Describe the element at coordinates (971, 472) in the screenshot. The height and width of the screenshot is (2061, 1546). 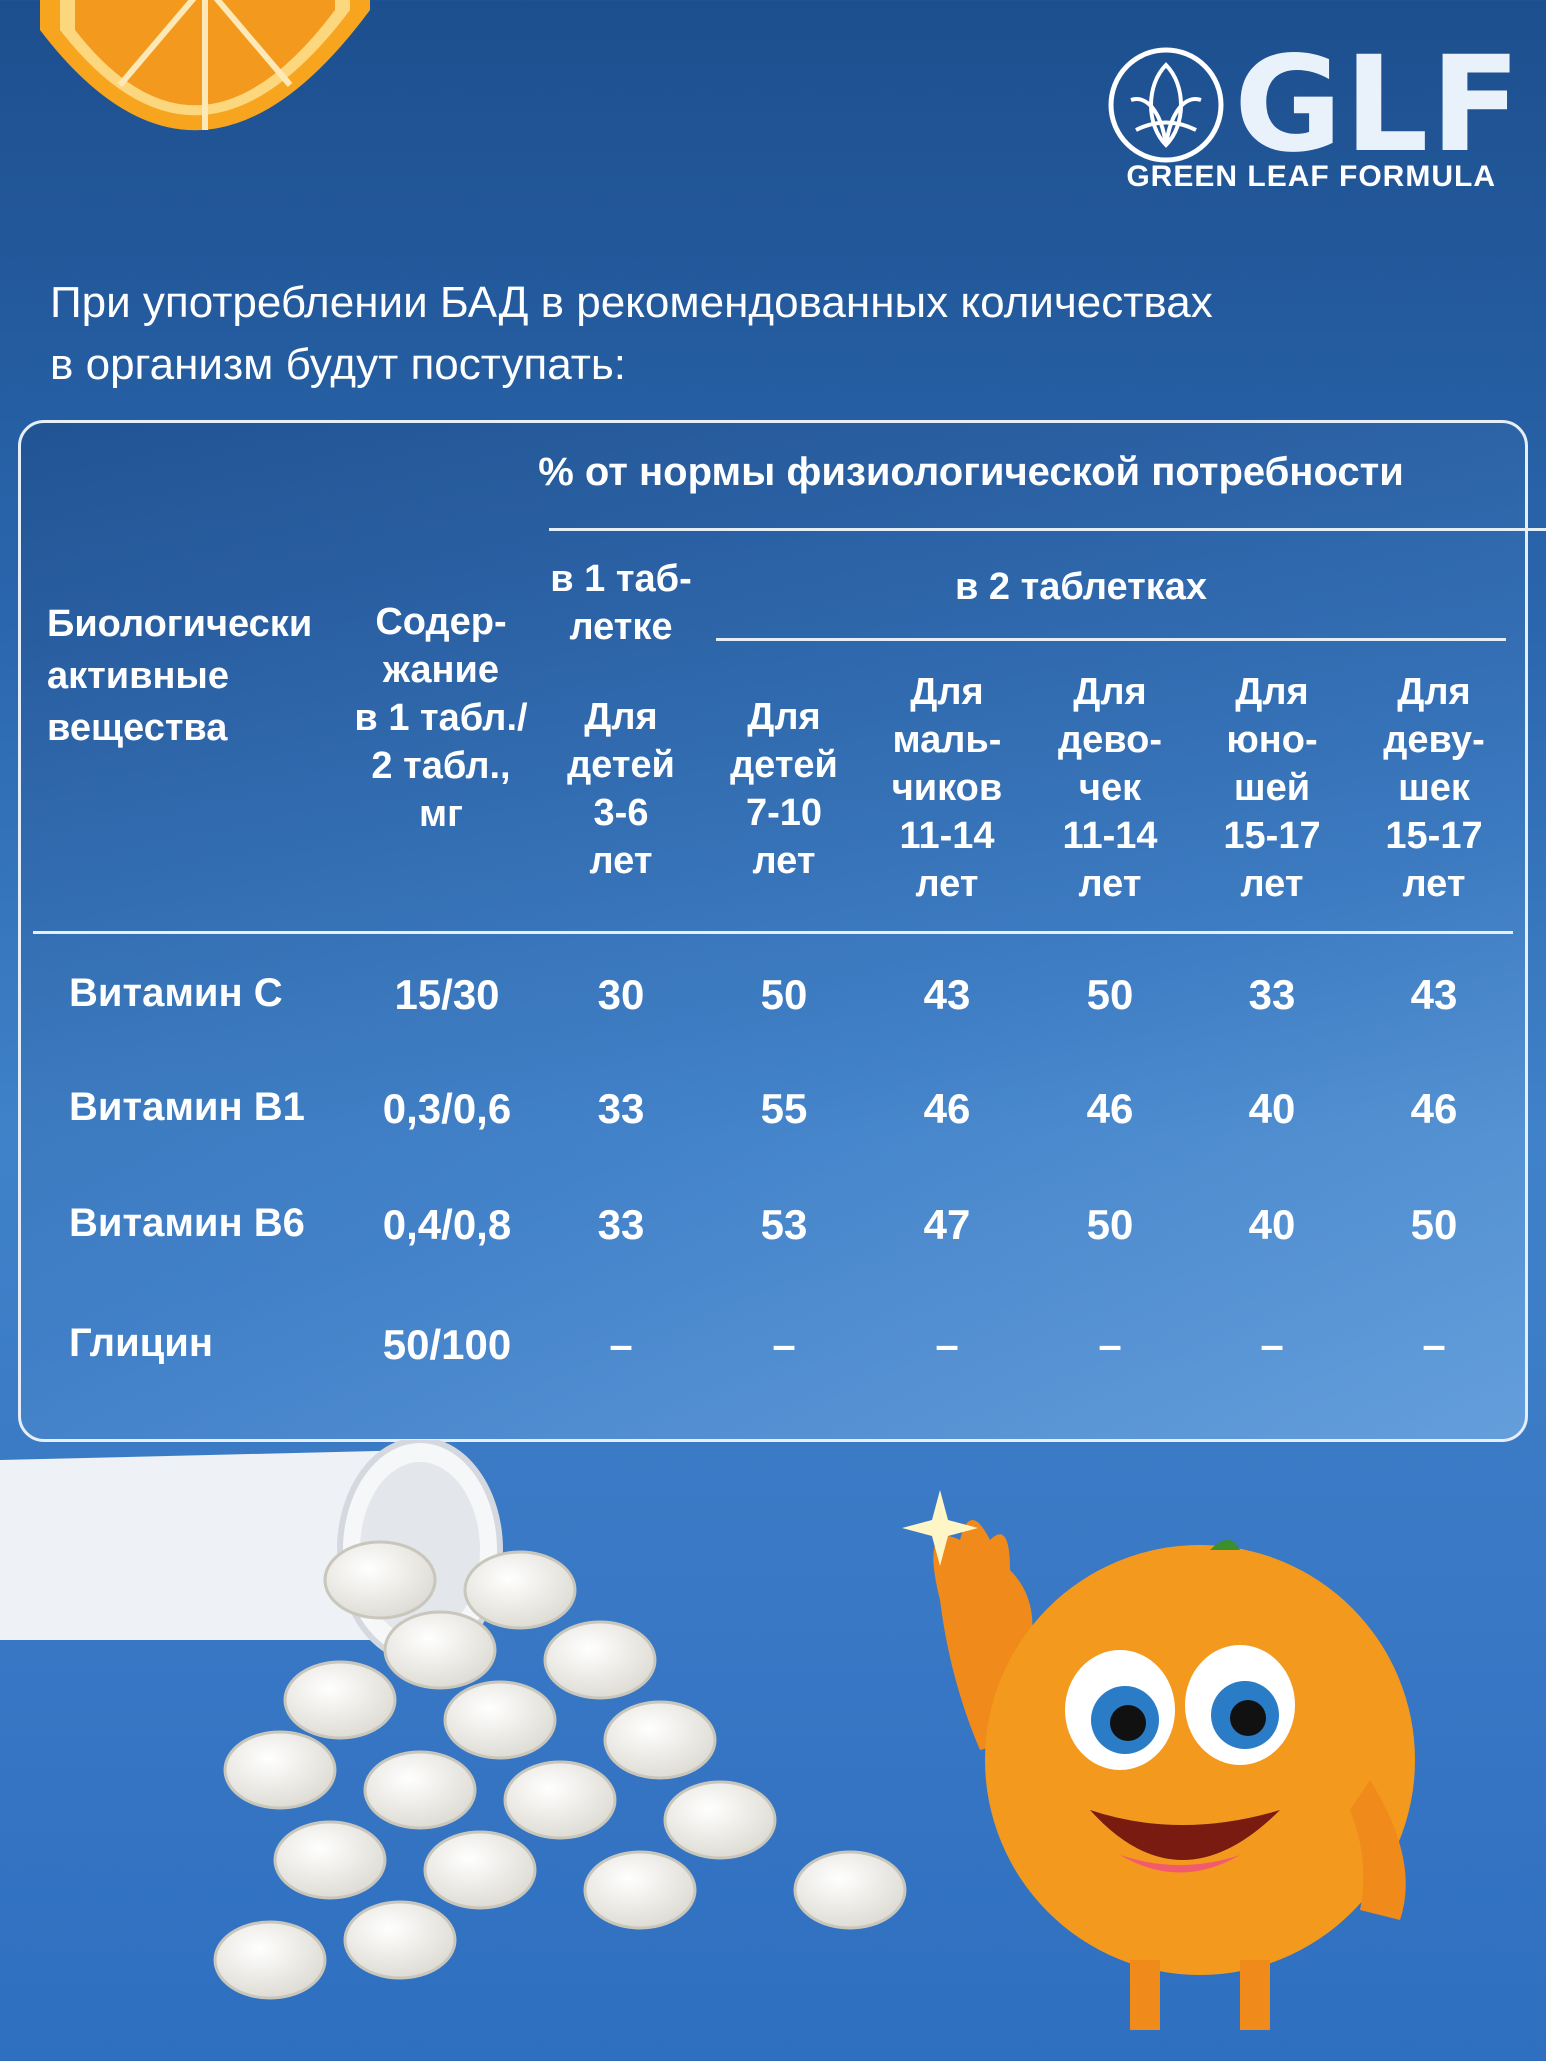
I see `header-norm: % от нормы физиологической потребности` at that location.